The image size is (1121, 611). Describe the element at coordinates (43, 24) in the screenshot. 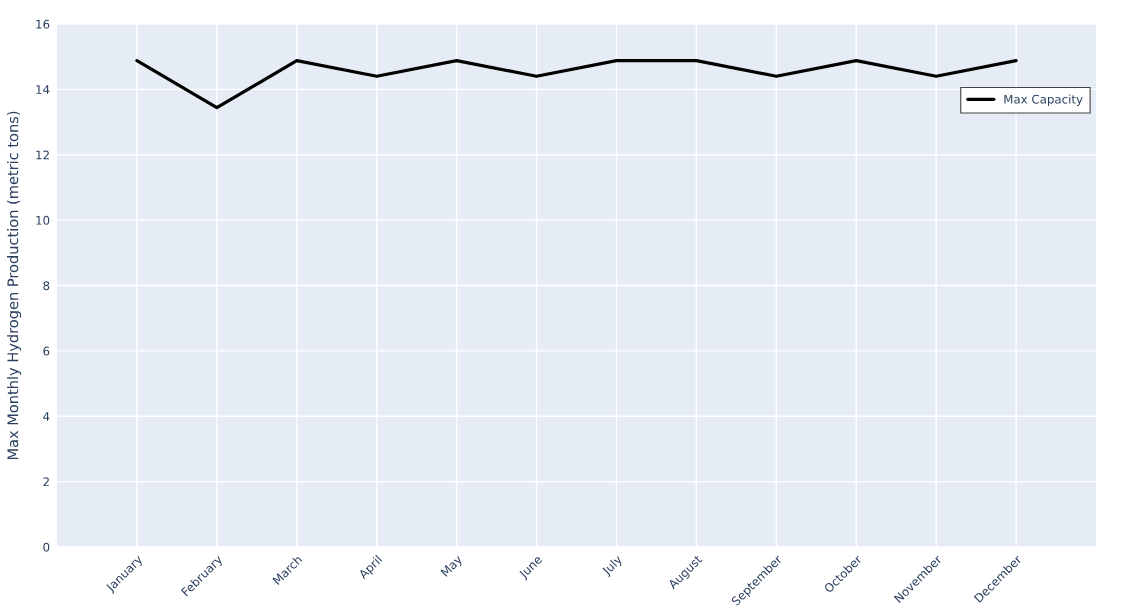

I see `y-tick-label: 16` at that location.